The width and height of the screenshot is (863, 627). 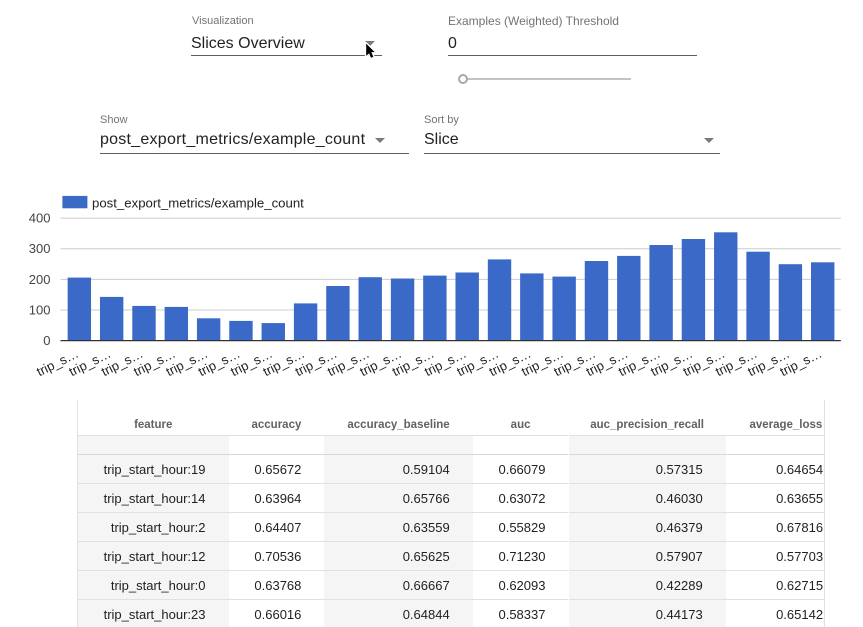 What do you see at coordinates (40, 279) in the screenshot?
I see `svg-text: 200` at bounding box center [40, 279].